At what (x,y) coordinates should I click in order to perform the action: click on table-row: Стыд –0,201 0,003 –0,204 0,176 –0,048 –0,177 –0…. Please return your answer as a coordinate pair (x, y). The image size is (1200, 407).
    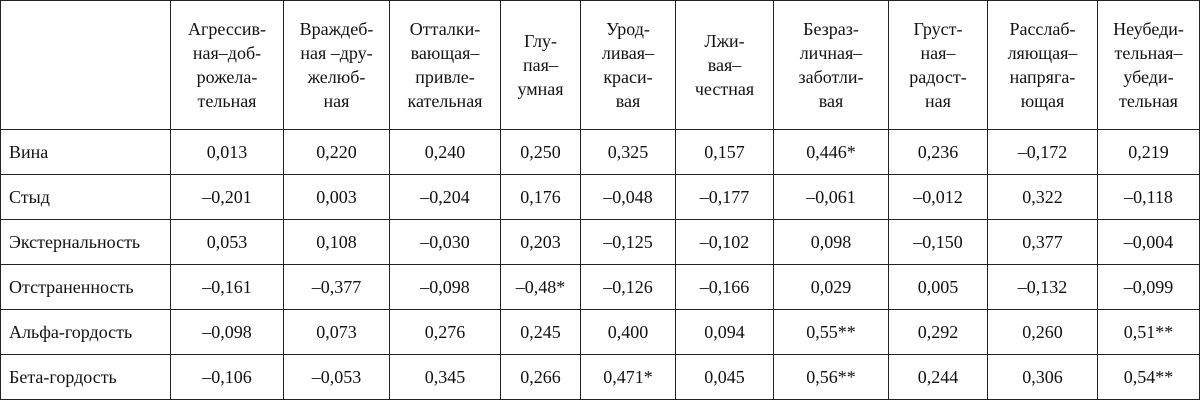
    Looking at the image, I should click on (600, 197).